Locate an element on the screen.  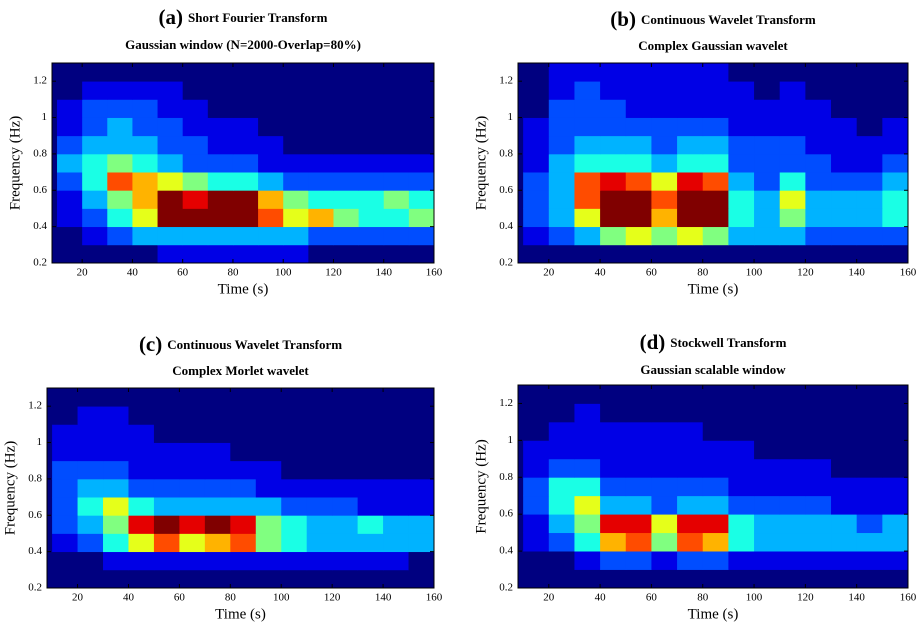
x-tick-label: 40 is located at coordinates (601, 598).